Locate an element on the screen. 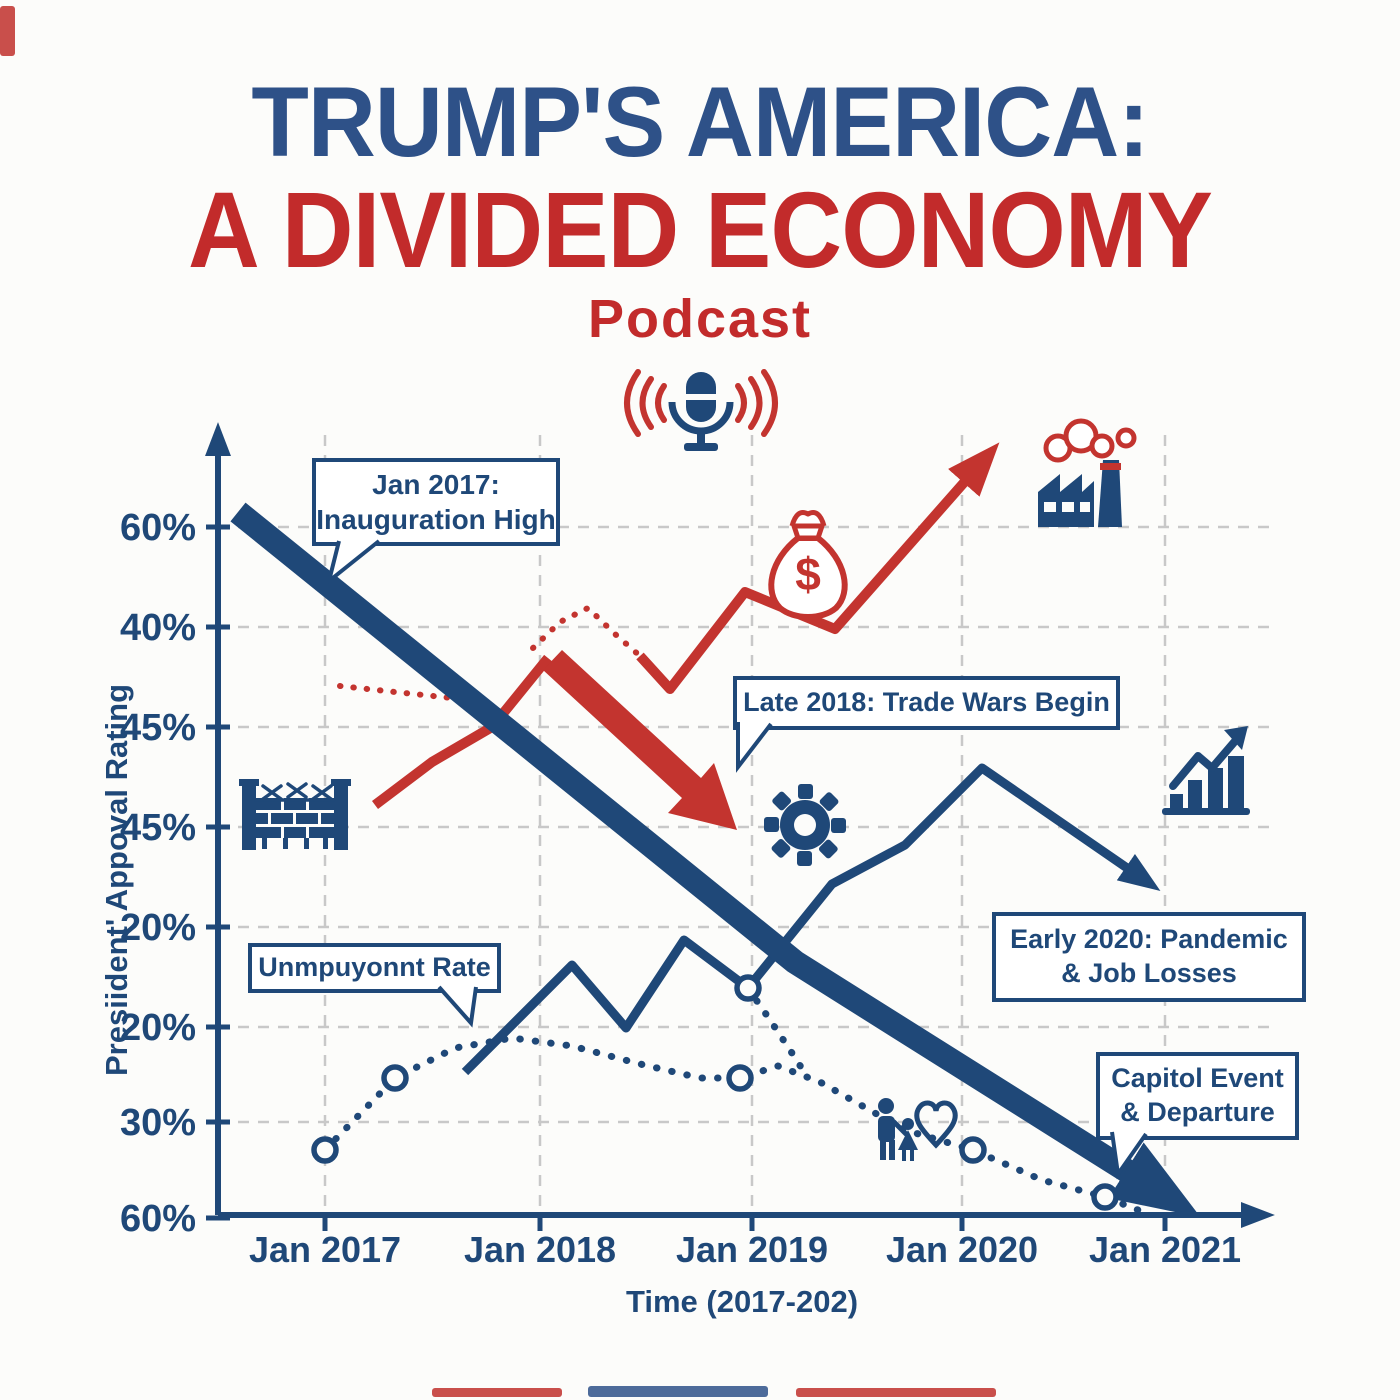 The height and width of the screenshot is (1400, 1400). series-red-dotted-peak is located at coordinates (586, 632).